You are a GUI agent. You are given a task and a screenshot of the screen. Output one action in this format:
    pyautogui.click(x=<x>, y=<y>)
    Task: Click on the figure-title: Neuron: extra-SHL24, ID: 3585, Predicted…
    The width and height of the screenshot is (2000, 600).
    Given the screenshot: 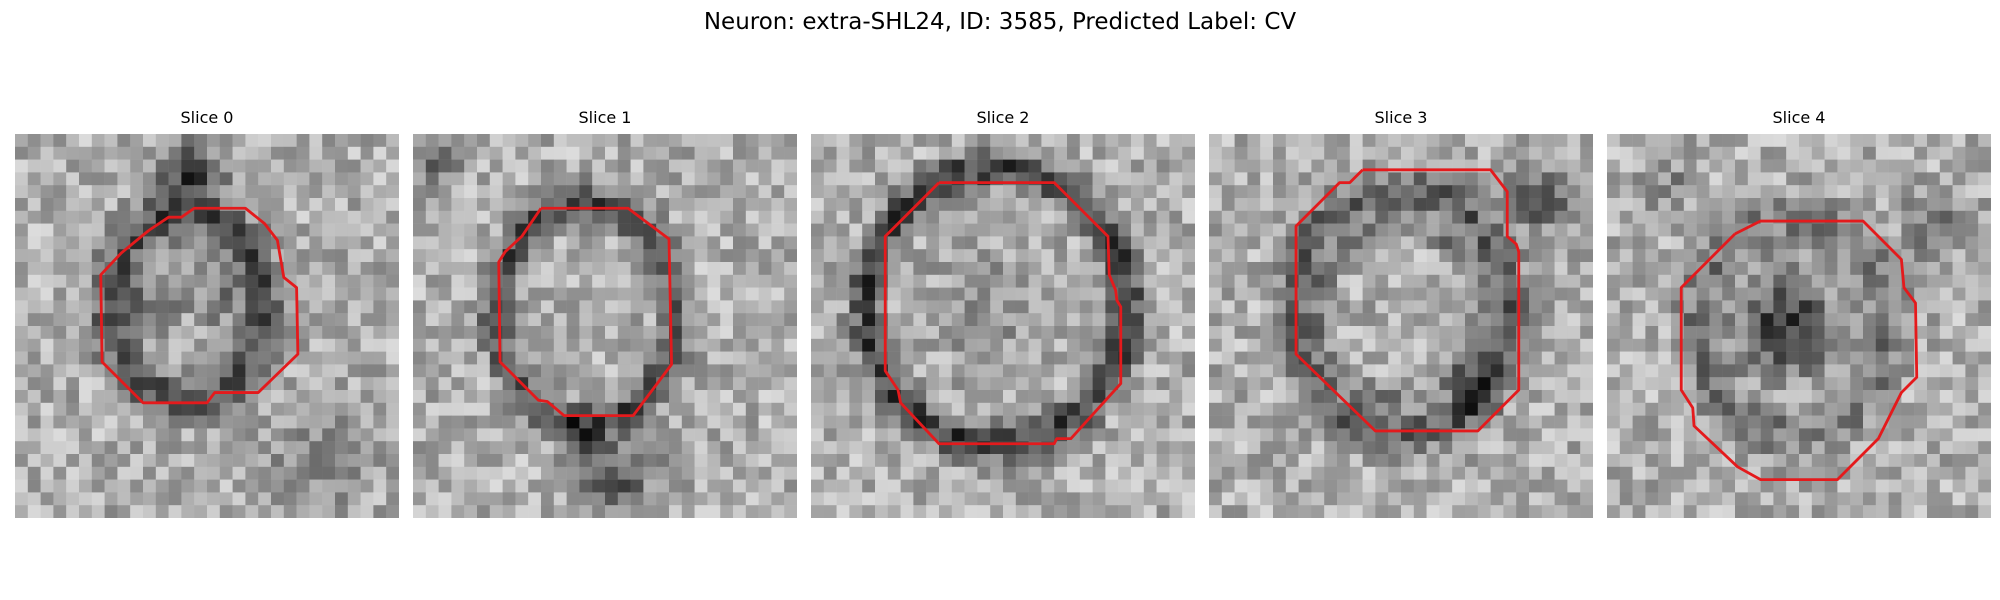 What is the action you would take?
    pyautogui.click(x=1000, y=22)
    